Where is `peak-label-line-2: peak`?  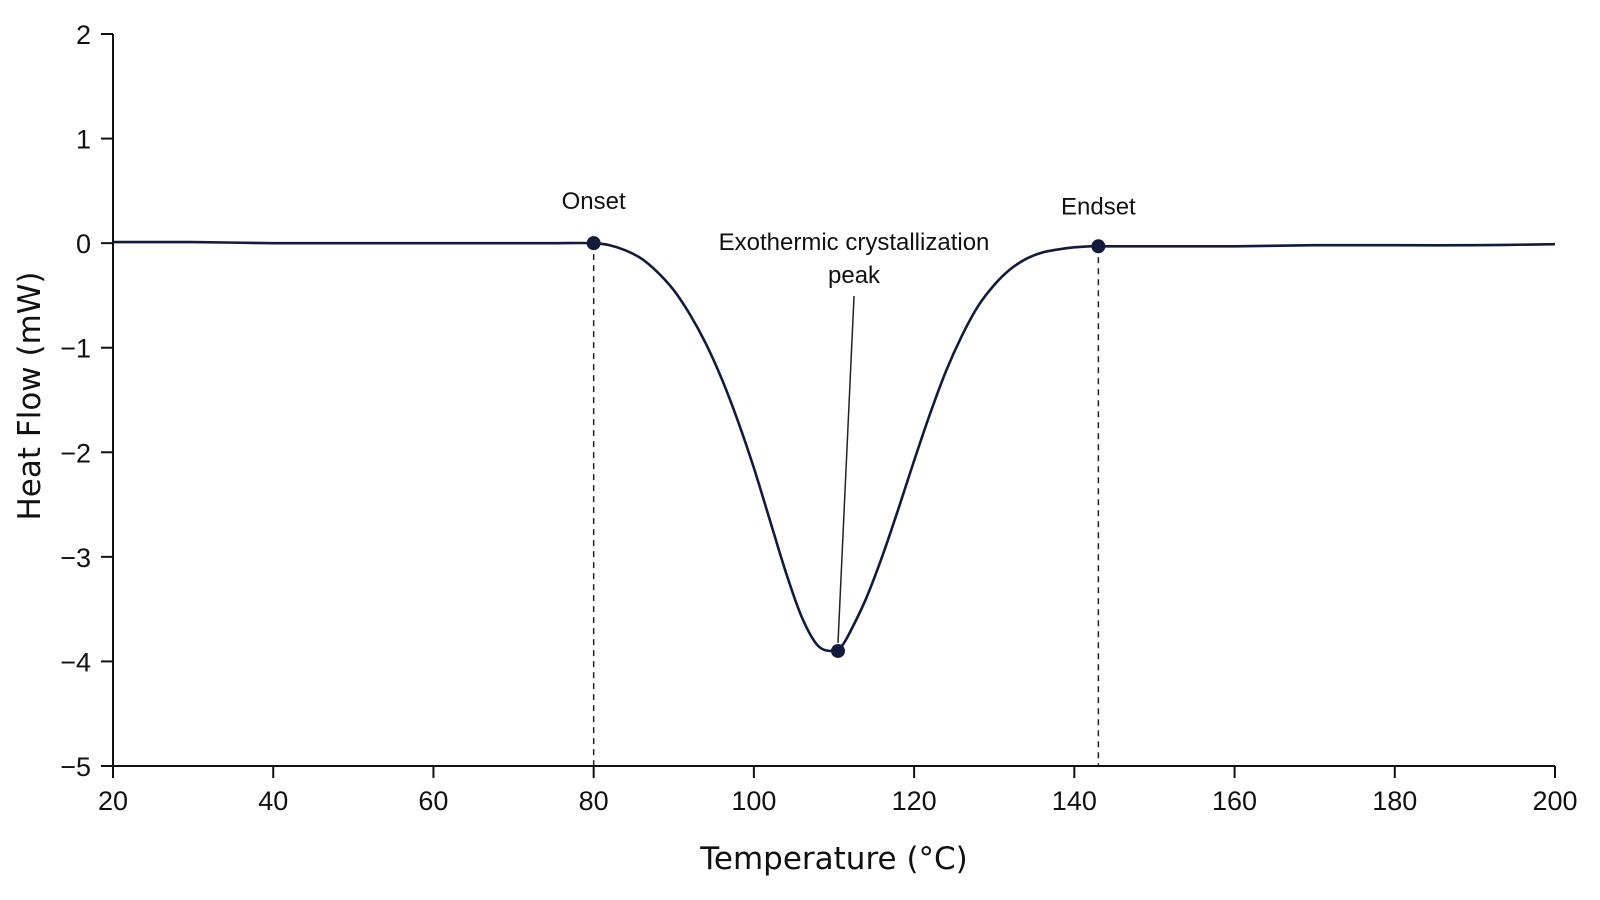
peak-label-line-2: peak is located at coordinates (854, 275).